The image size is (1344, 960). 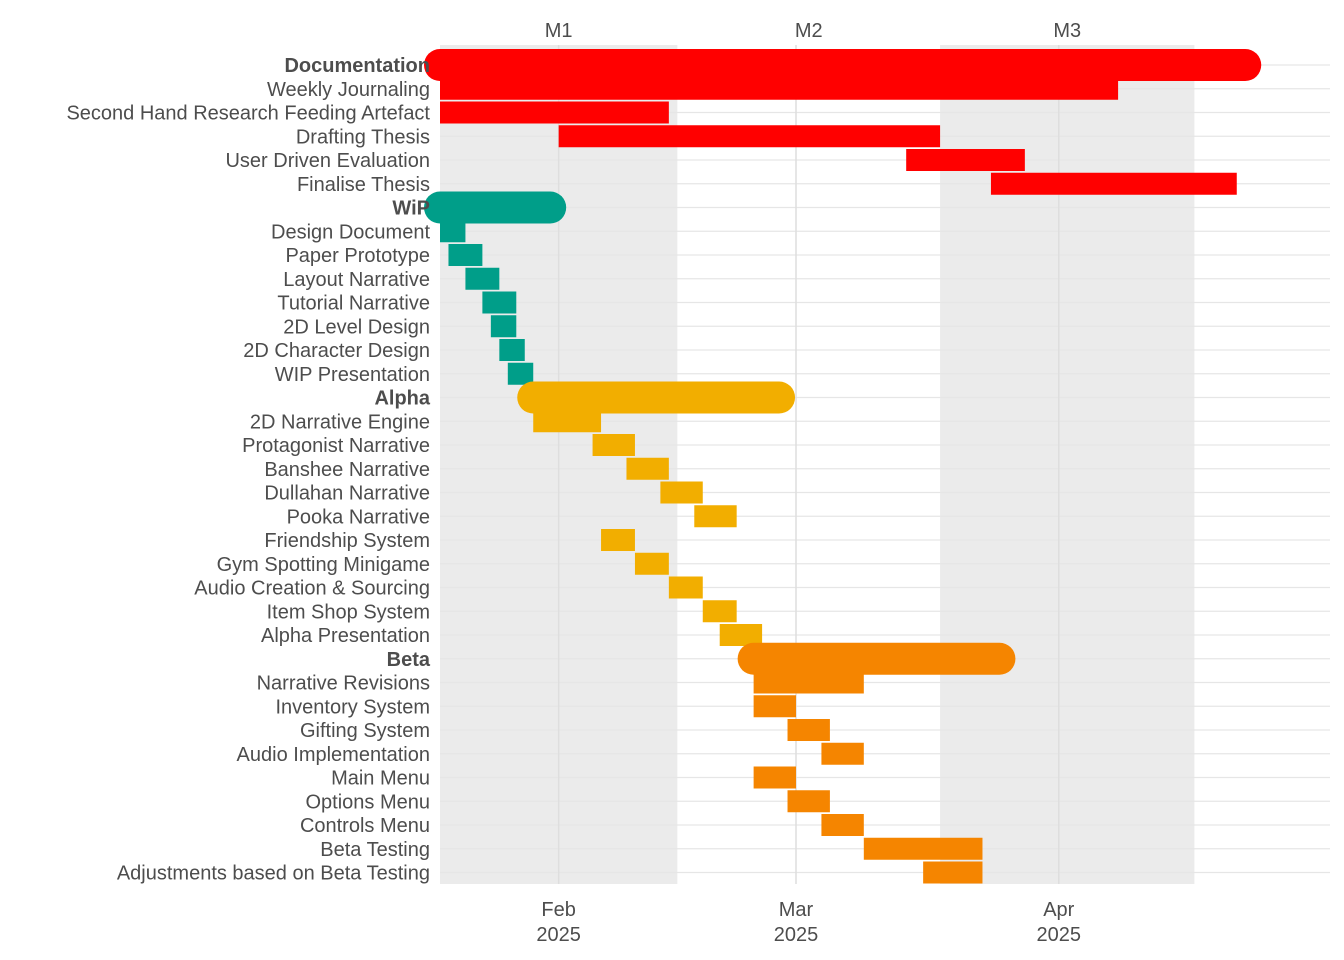 I want to click on task-label: Dullahan Narrative, so click(x=347, y=494).